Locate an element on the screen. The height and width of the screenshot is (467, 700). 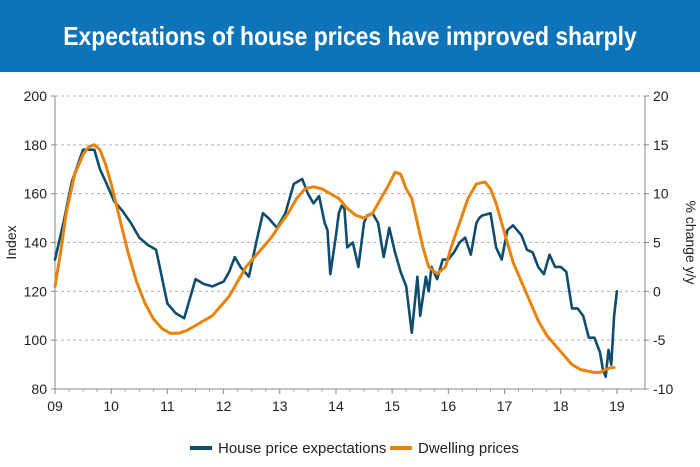
x-tick-label: 18 is located at coordinates (561, 406).